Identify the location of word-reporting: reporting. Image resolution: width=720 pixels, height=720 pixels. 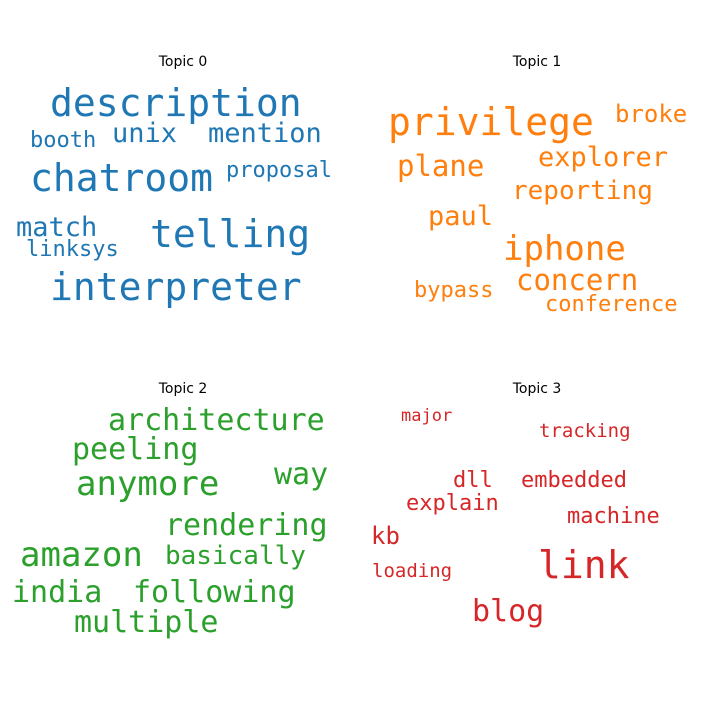
(582, 191).